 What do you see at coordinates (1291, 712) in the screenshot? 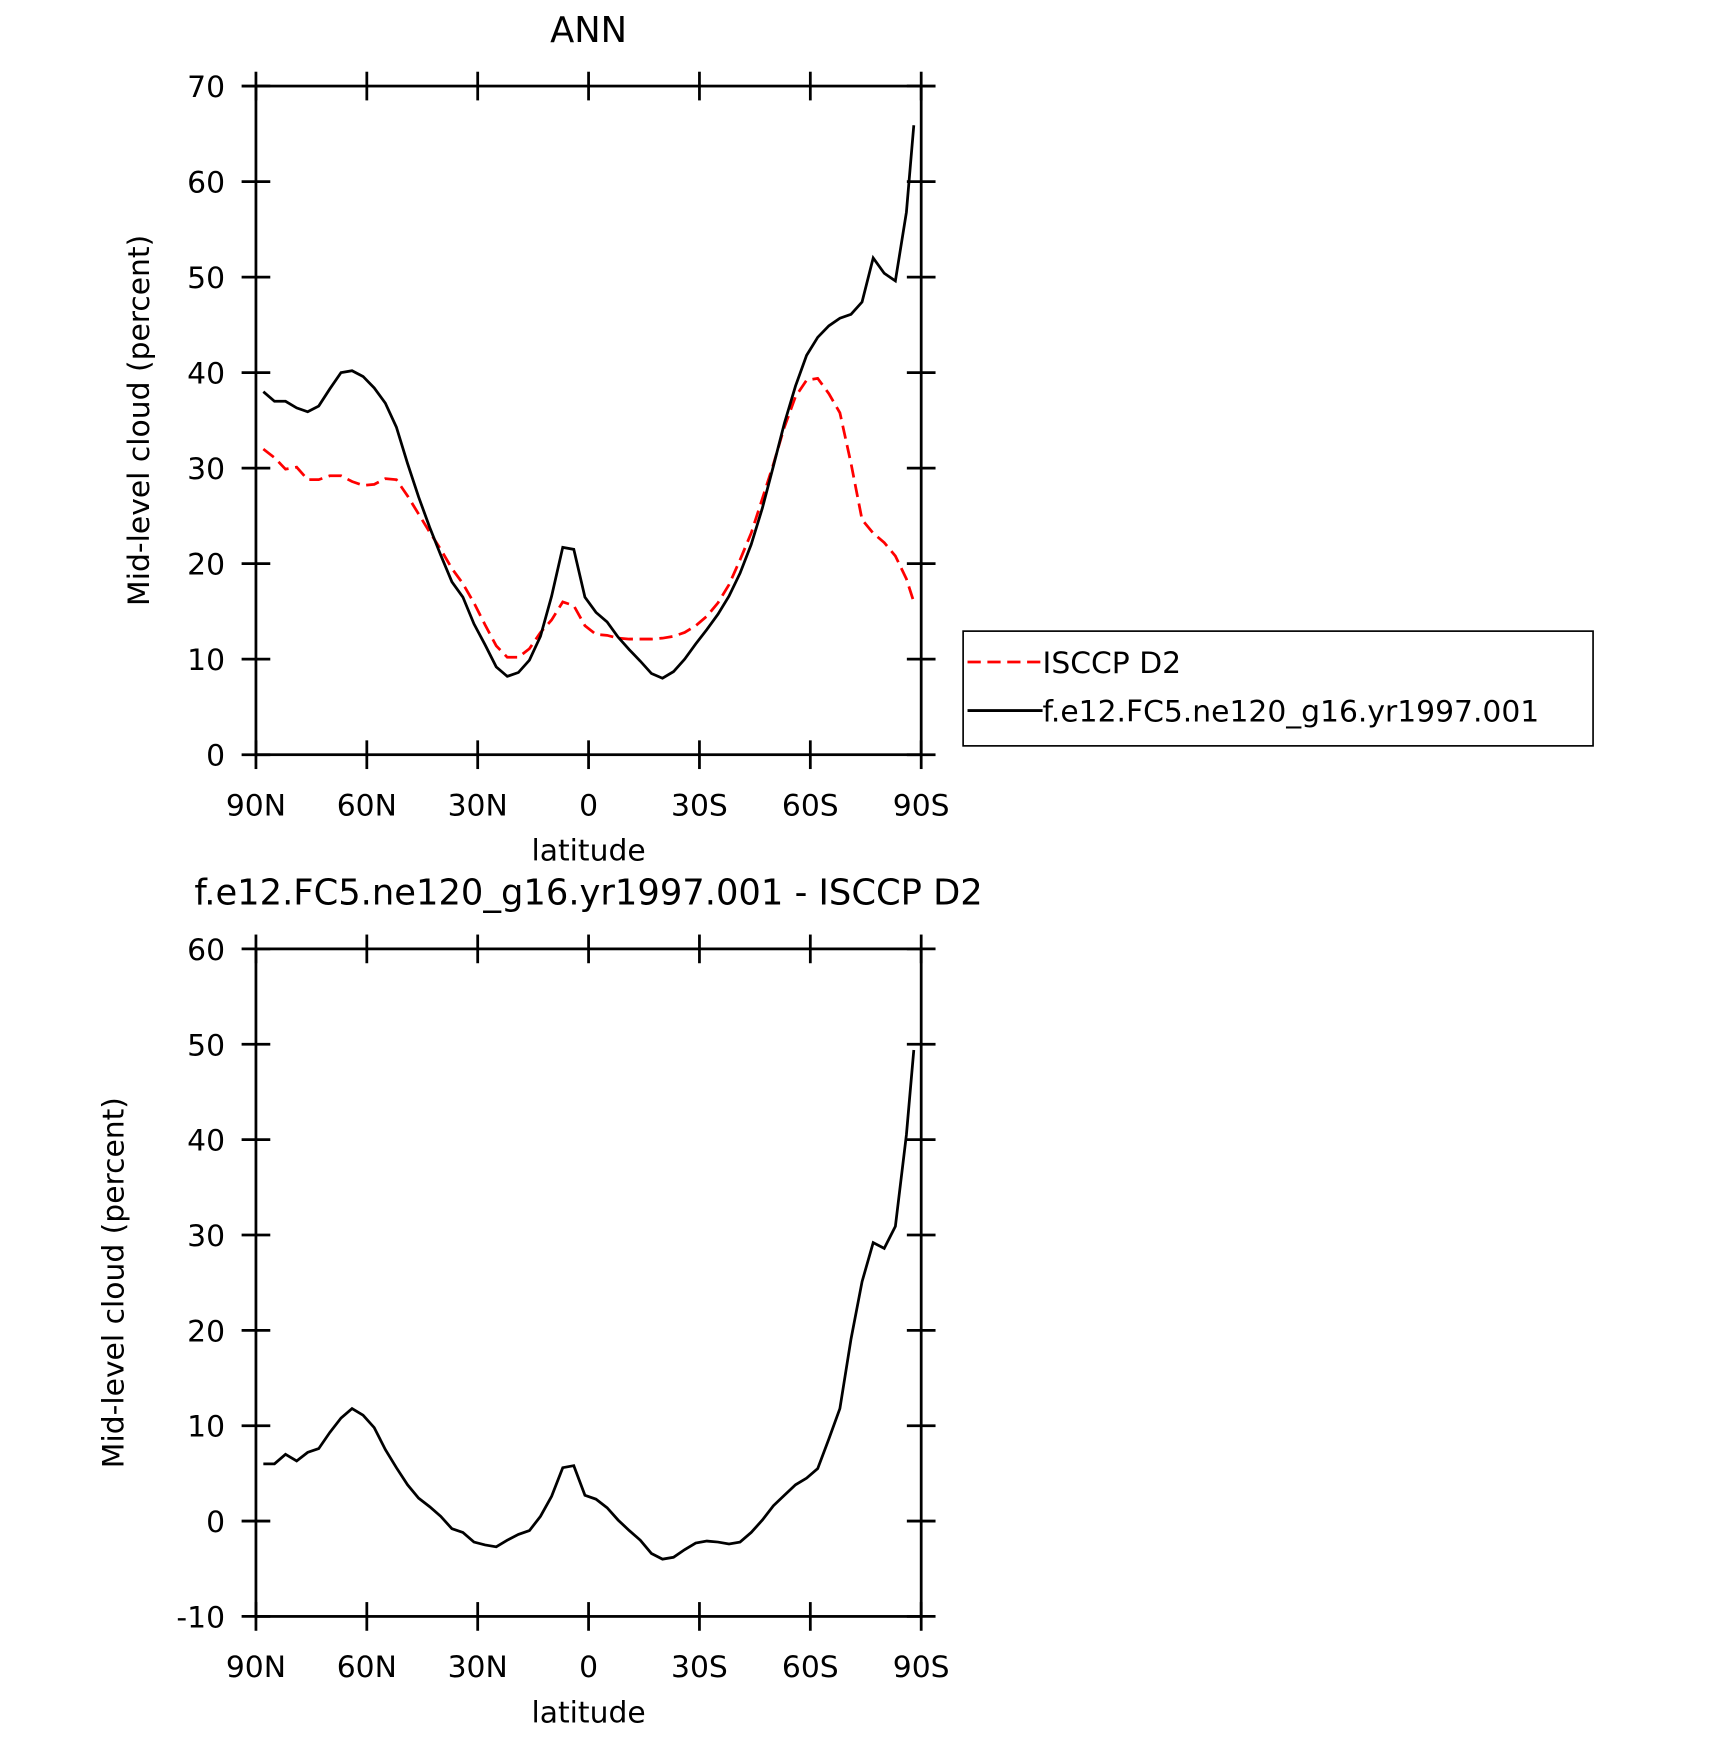
I see `legend-label: f.e12.FC5.ne120_g16.yr1997.001` at bounding box center [1291, 712].